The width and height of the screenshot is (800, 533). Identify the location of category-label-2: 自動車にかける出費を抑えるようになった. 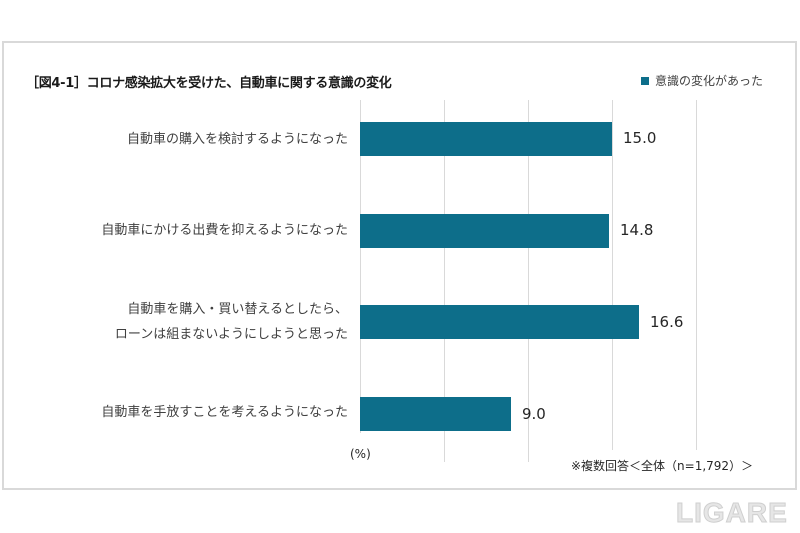
(224, 230).